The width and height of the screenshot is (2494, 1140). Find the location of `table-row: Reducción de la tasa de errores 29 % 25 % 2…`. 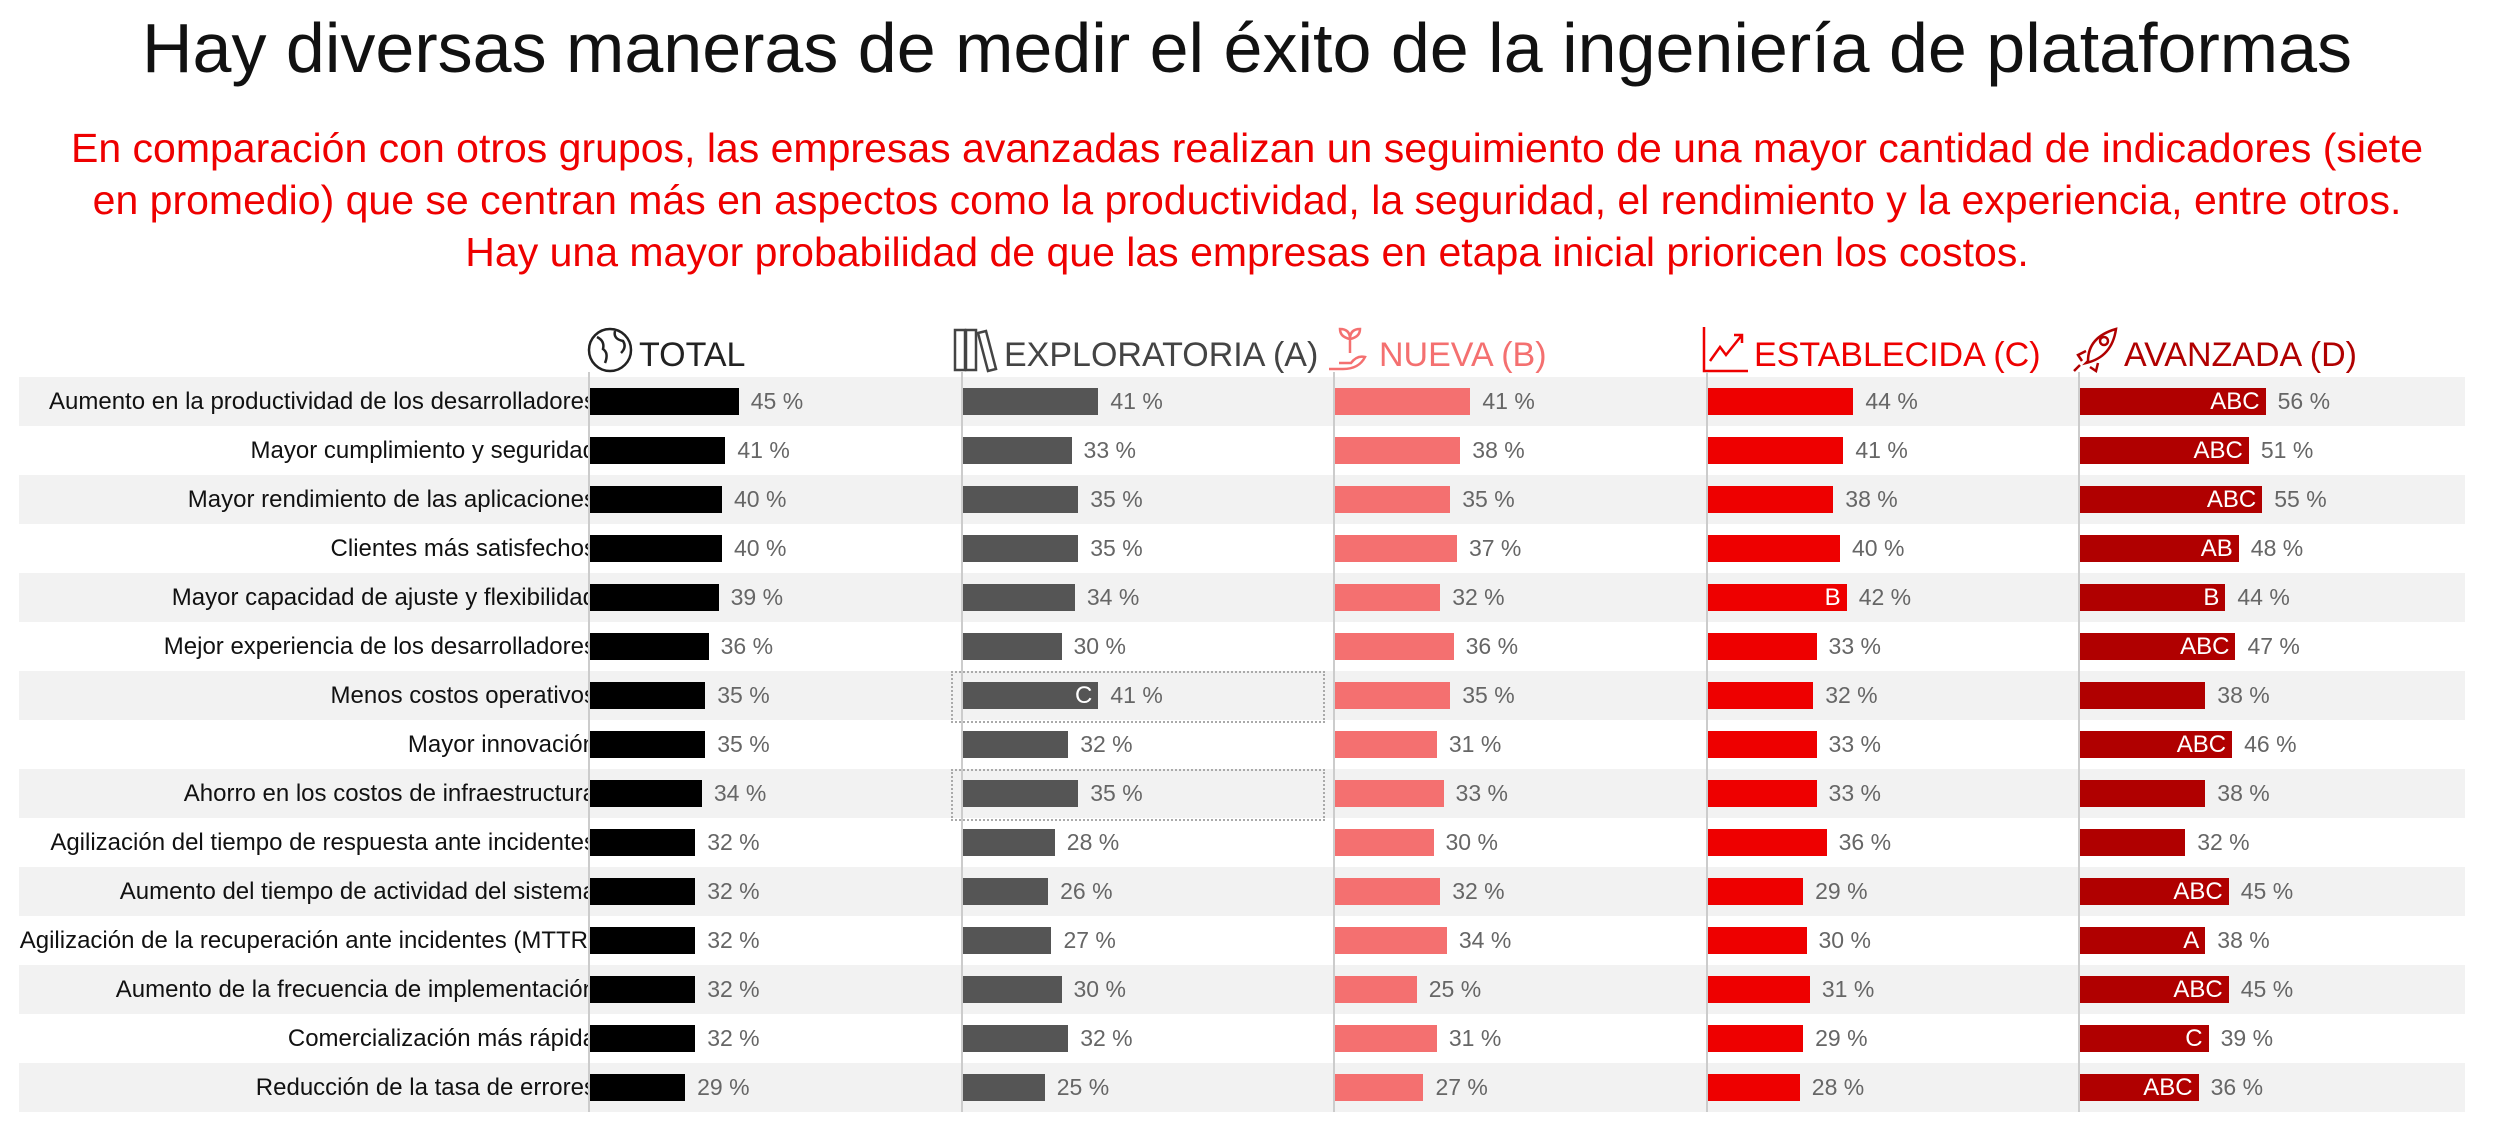

table-row: Reducción de la tasa de errores 29 % 25 % 2… is located at coordinates (1242, 1087).